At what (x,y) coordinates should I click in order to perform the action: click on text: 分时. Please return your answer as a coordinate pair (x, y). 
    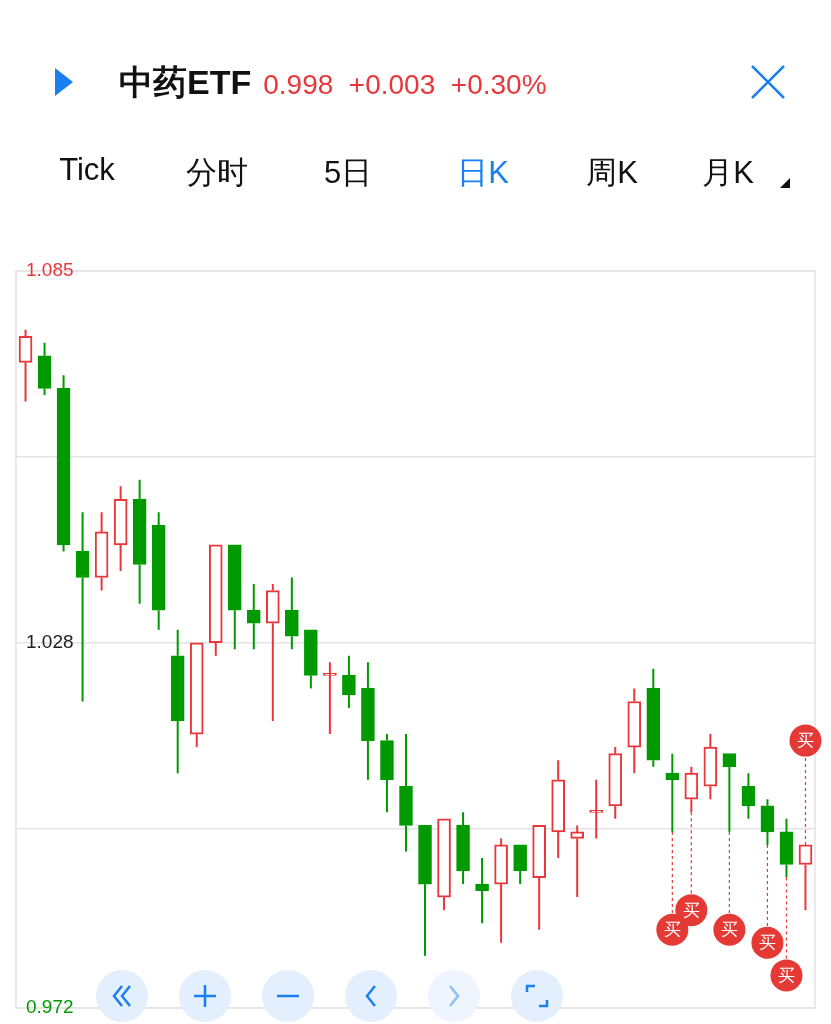
    Looking at the image, I should click on (217, 173).